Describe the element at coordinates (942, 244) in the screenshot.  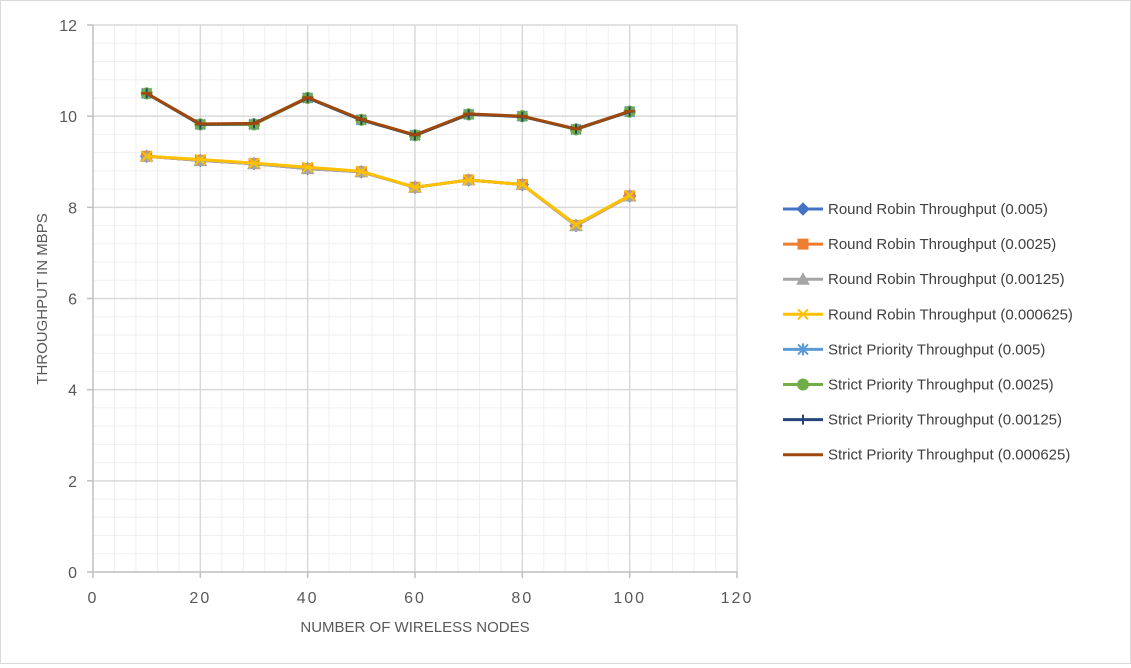
I see `legend-label: Round Robin Throughput (0.0025)` at that location.